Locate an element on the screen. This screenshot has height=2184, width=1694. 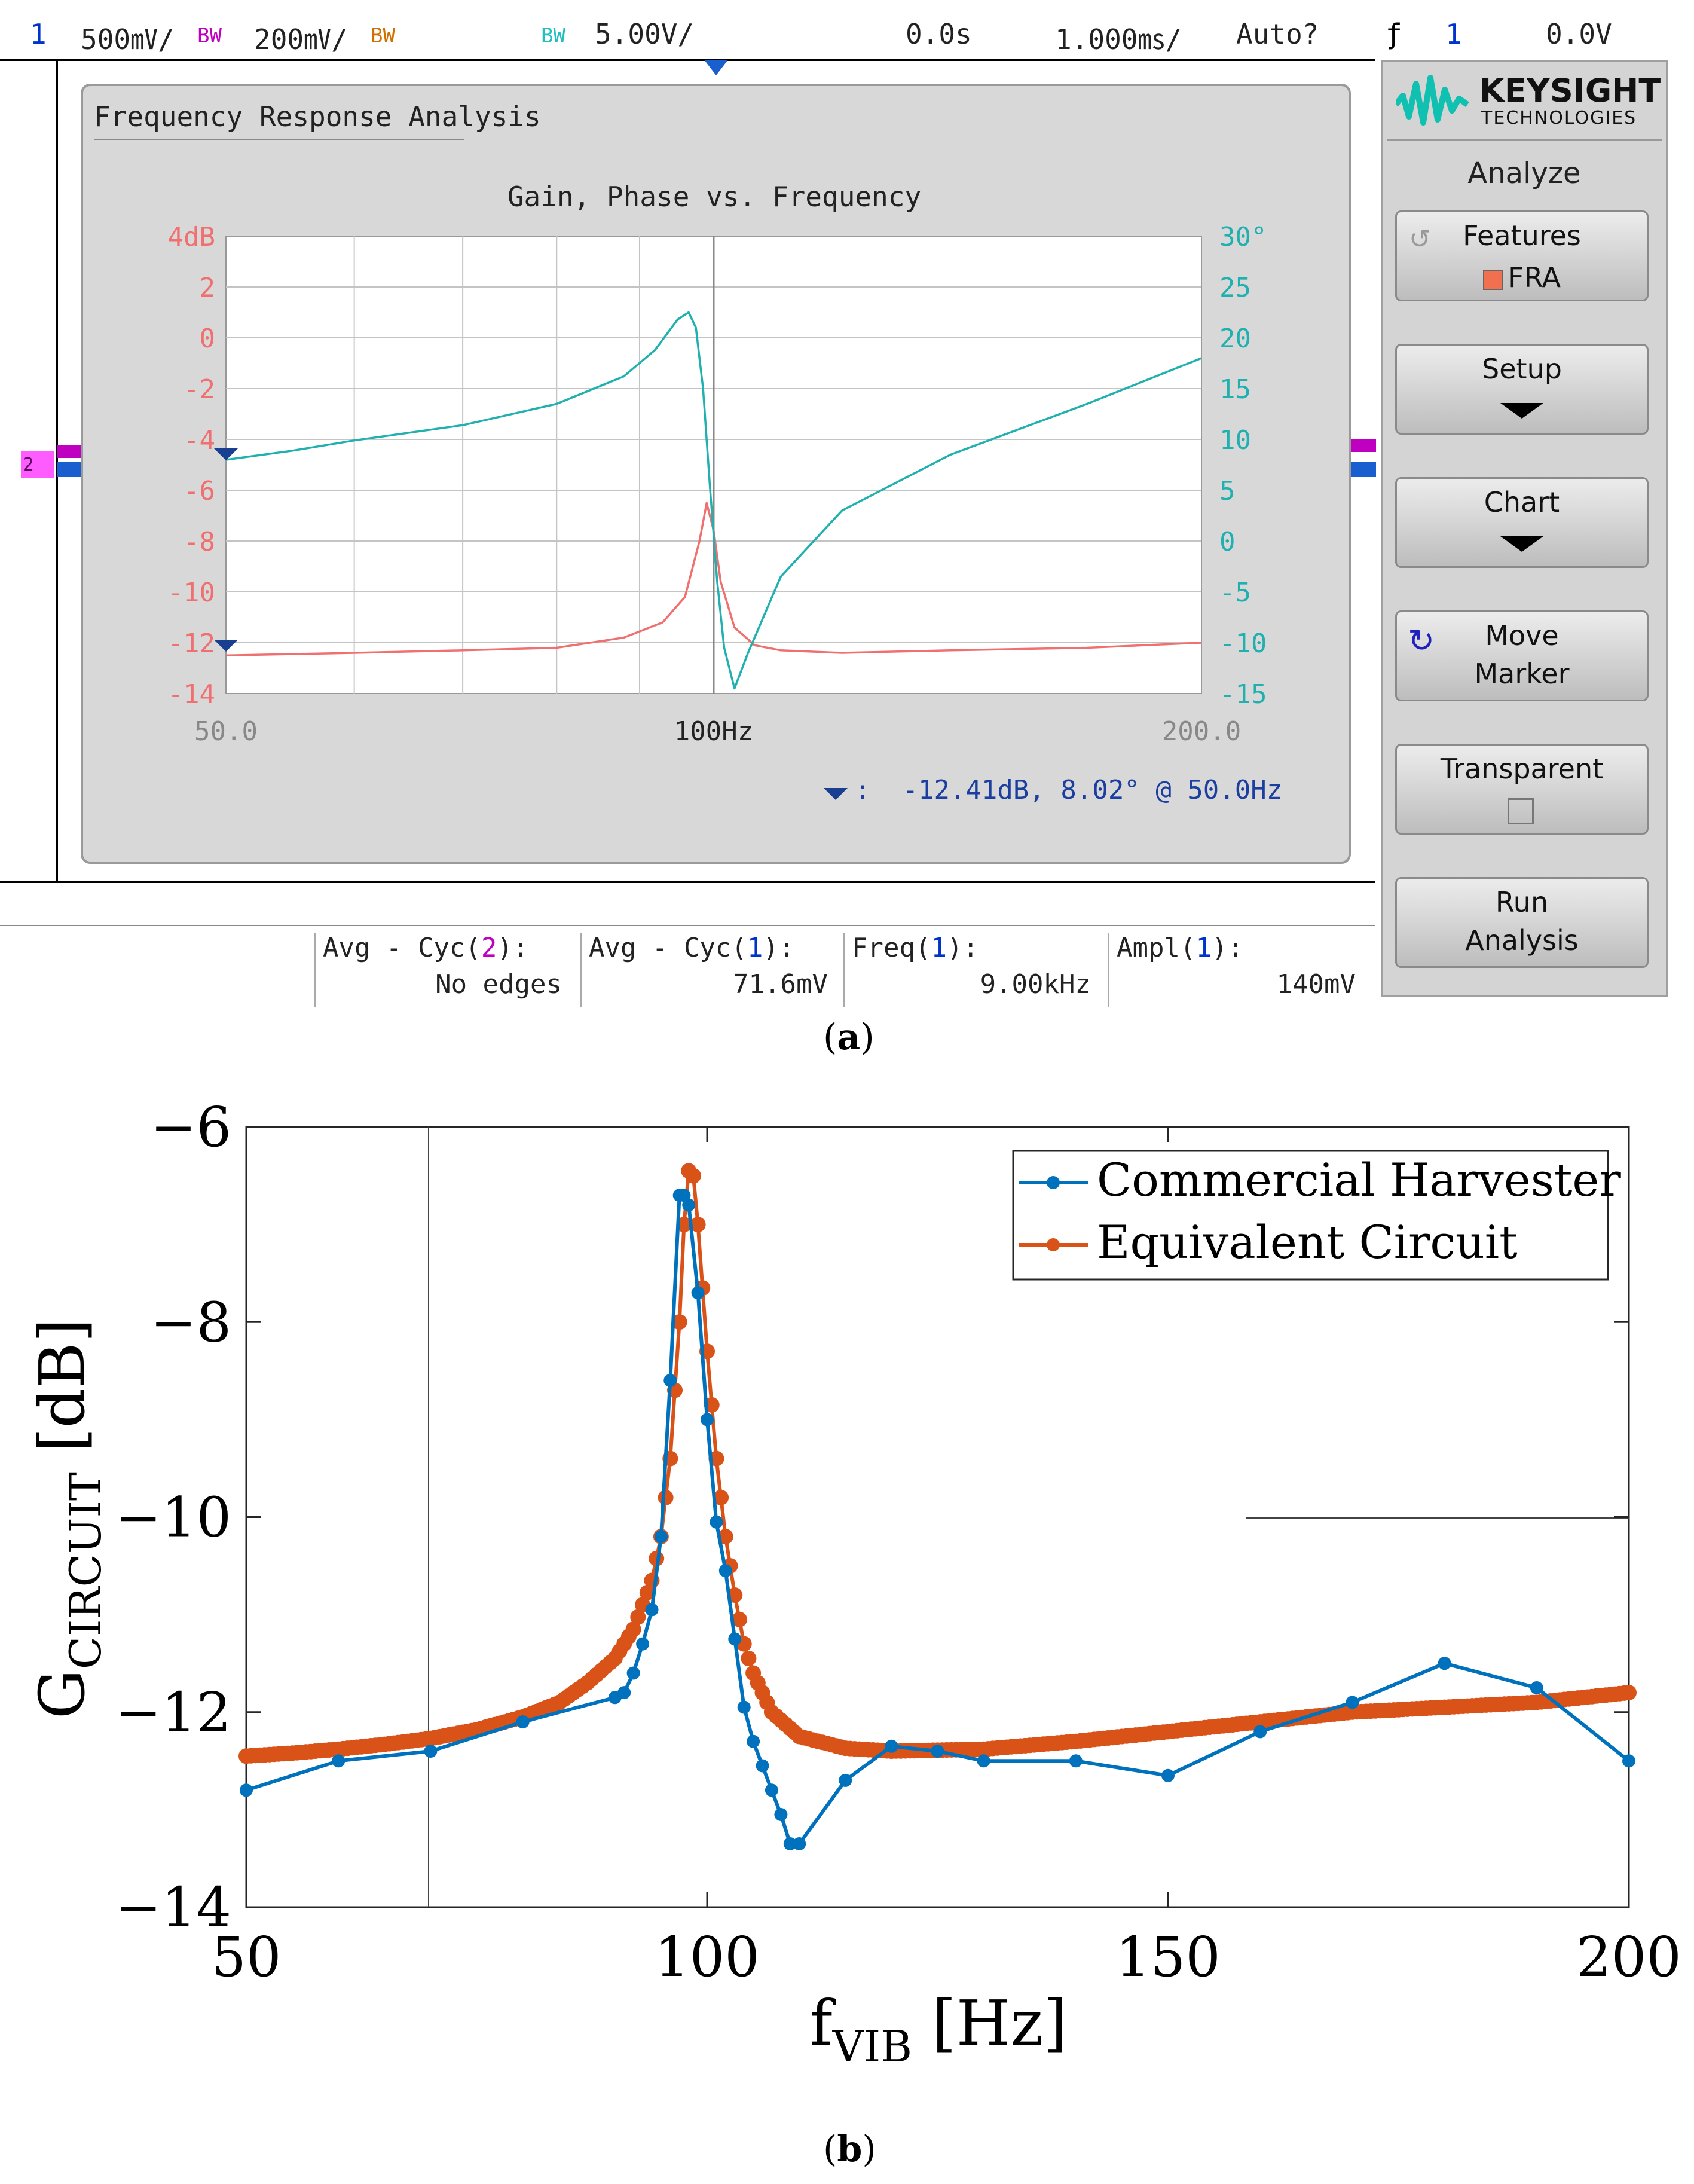
x-tick-label: 150 is located at coordinates (1168, 1957).